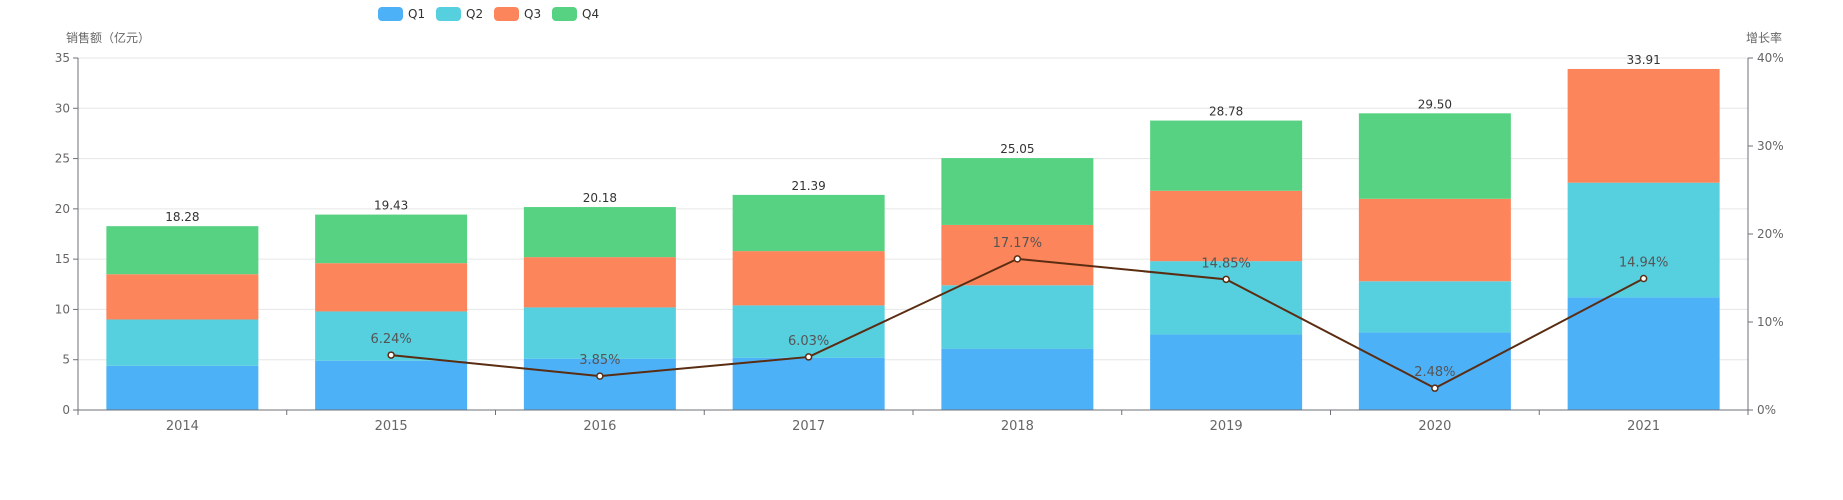 This screenshot has width=1843, height=500. What do you see at coordinates (808, 278) in the screenshot?
I see `bar-q3-2017` at bounding box center [808, 278].